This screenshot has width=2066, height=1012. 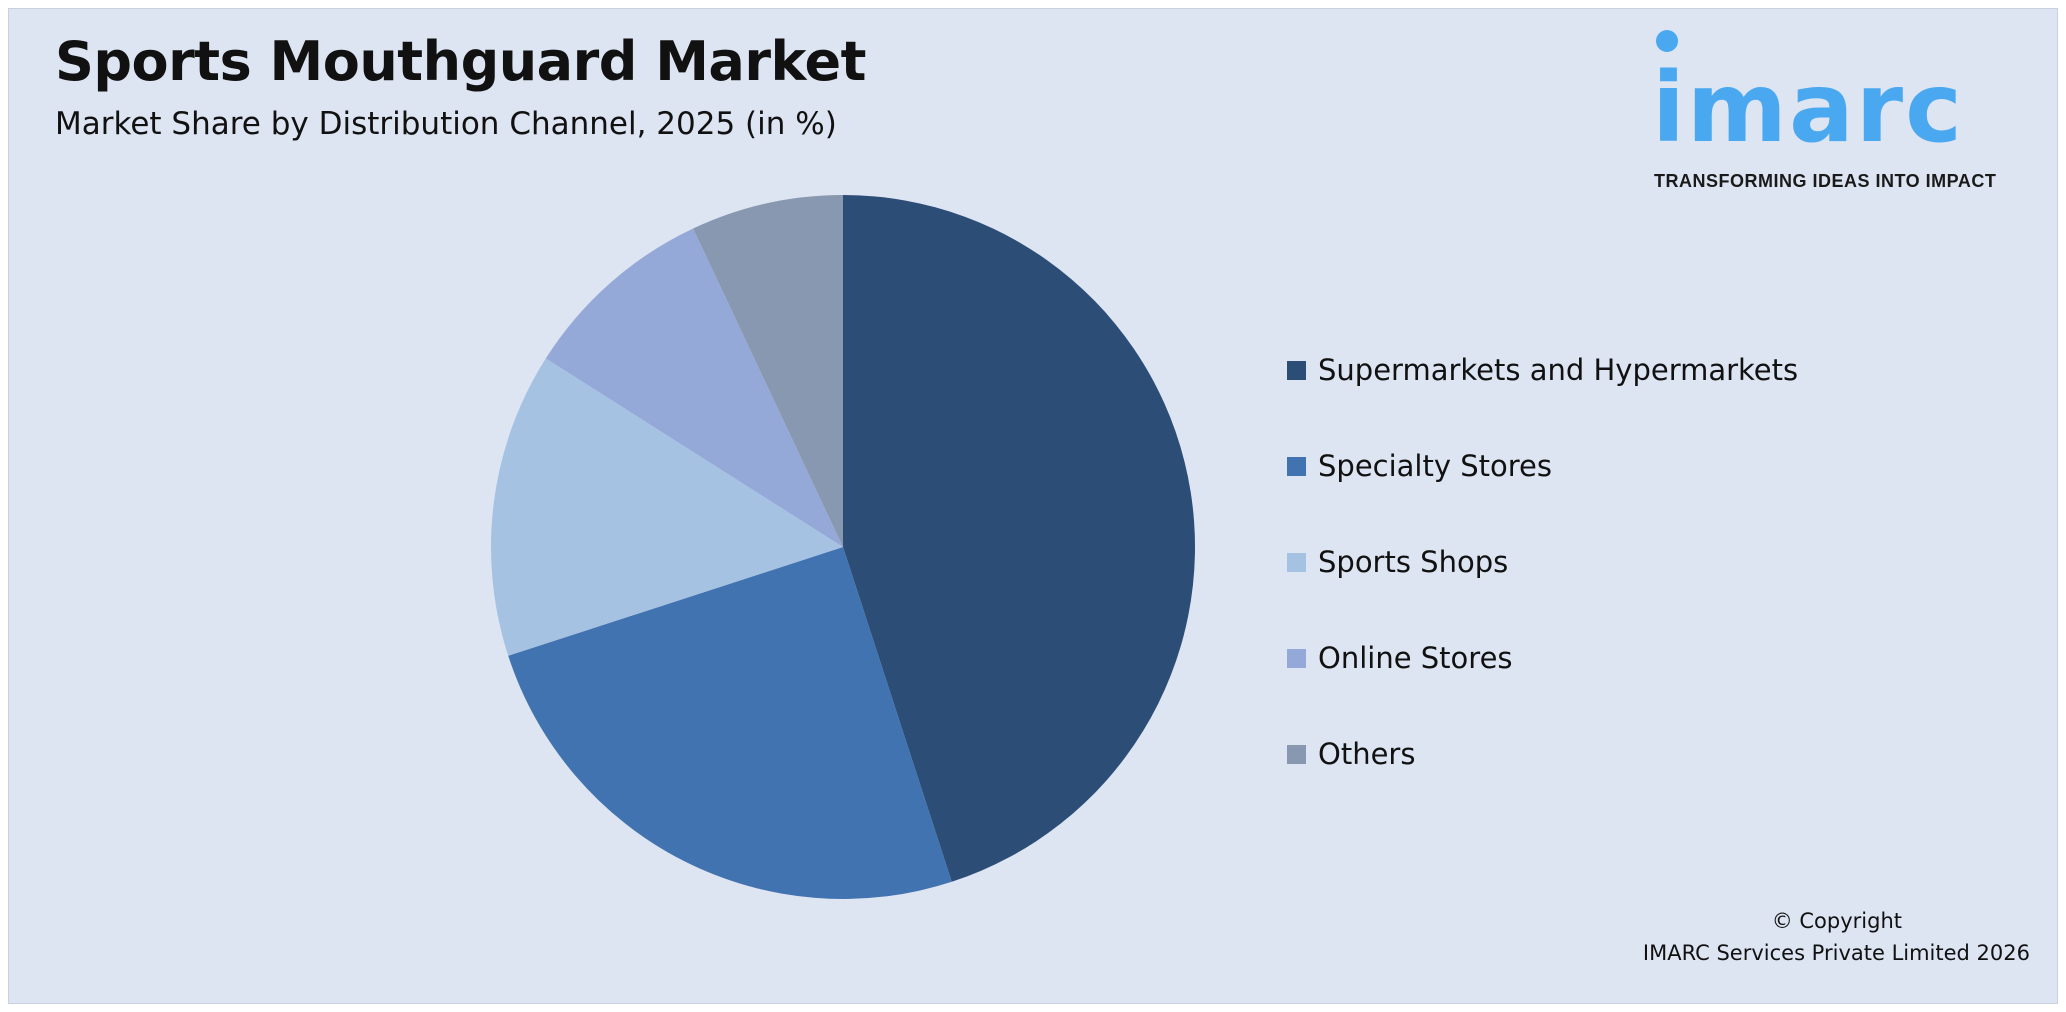 What do you see at coordinates (1019, 538) in the screenshot?
I see `pie-slice-supermarkets-and-hypermarkets` at bounding box center [1019, 538].